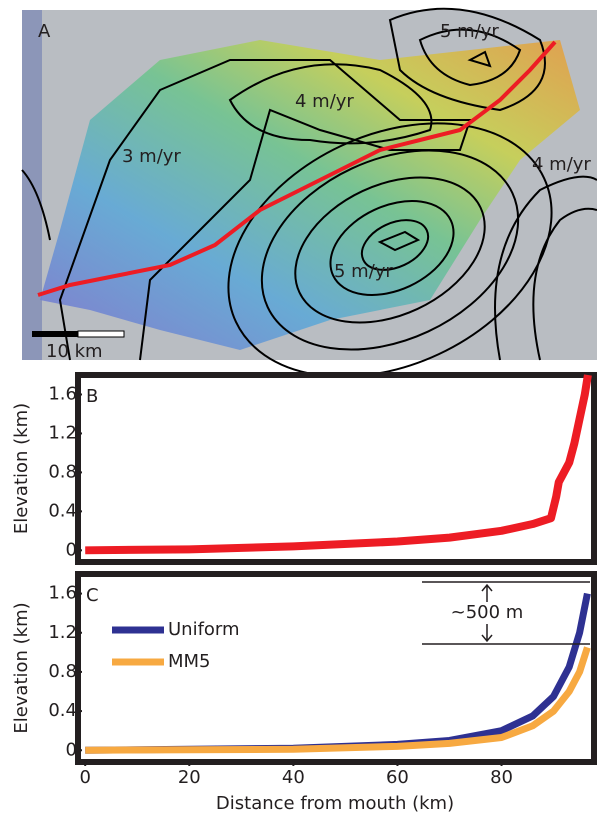 The height and width of the screenshot is (816, 597). I want to click on scale-bar-white, so click(101, 334).